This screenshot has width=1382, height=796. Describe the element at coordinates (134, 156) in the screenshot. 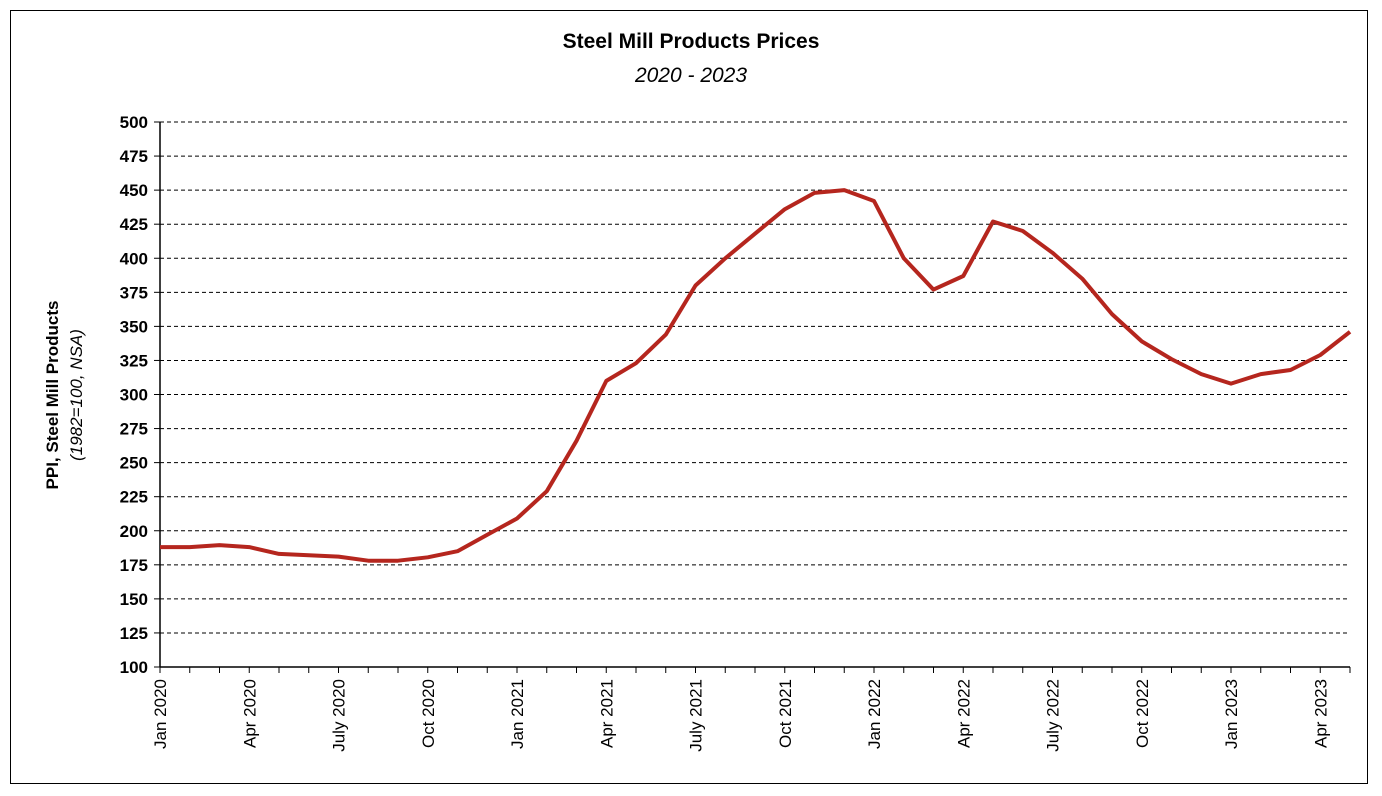

I see `y-tick-label: 475` at that location.